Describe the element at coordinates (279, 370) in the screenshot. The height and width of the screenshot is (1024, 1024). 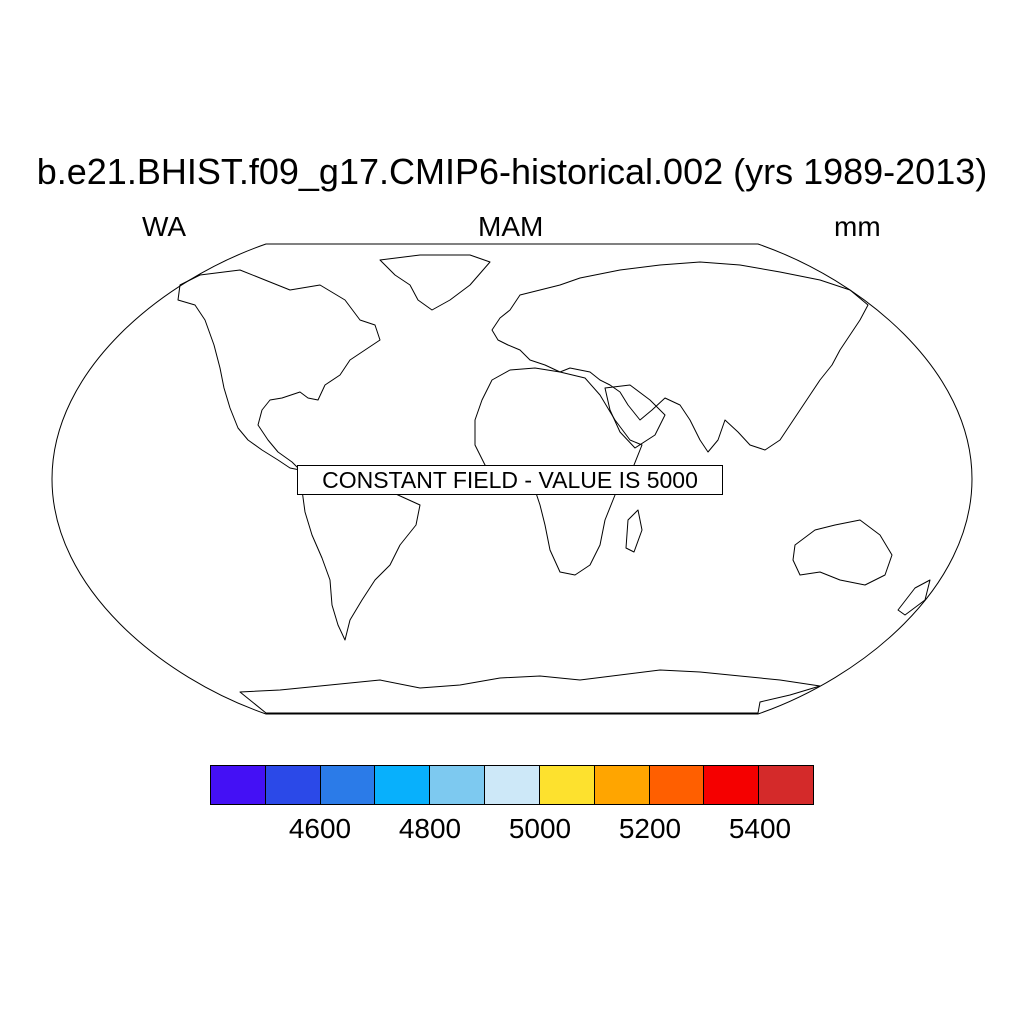
I see `coastline-north-america` at that location.